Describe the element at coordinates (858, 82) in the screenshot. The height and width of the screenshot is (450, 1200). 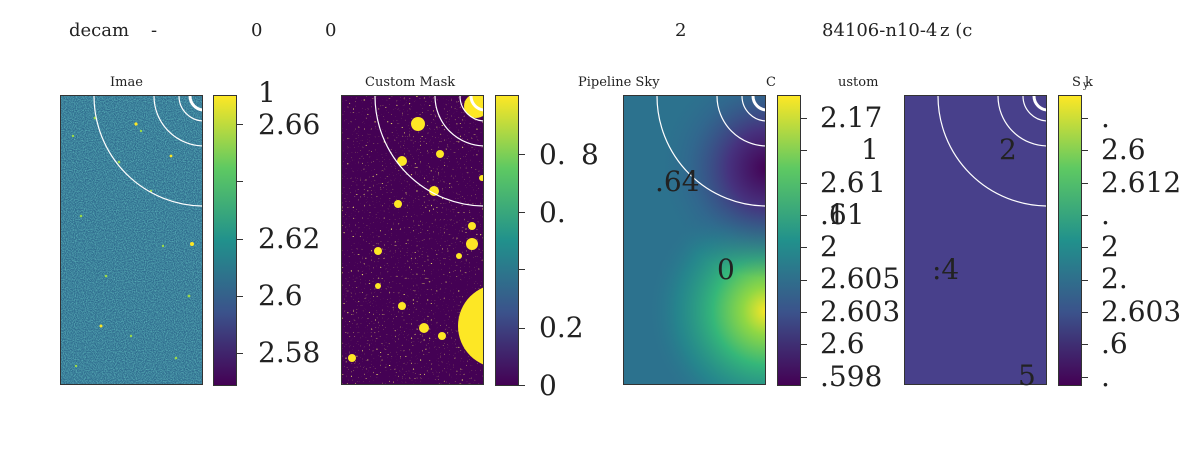
I see `panel-title-custom-sky: ustom` at that location.